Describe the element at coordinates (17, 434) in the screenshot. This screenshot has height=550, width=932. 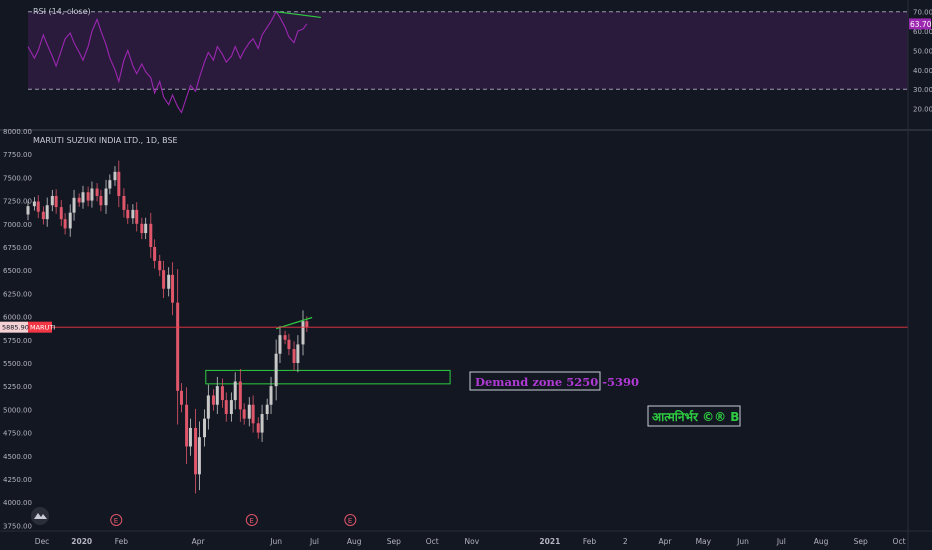
I see `price-tick-label: 4750.00` at that location.